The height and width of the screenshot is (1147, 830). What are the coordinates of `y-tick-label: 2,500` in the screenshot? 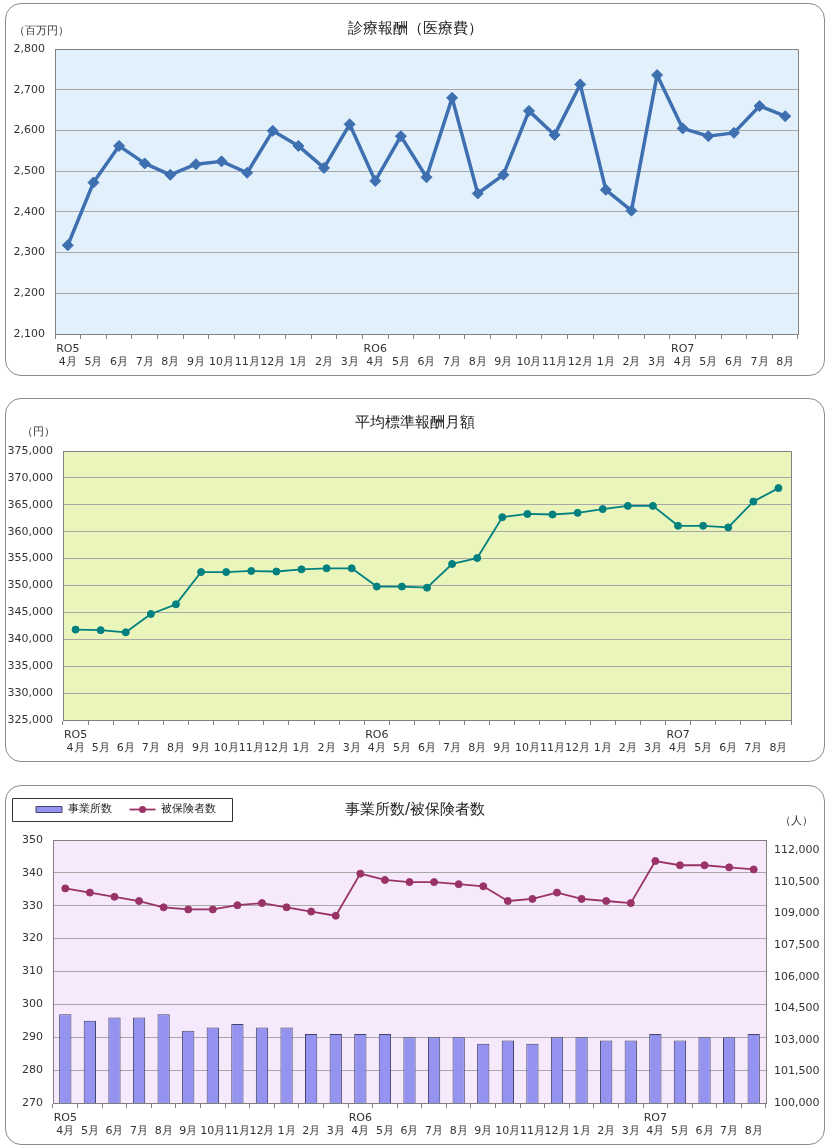 It's located at (29, 170).